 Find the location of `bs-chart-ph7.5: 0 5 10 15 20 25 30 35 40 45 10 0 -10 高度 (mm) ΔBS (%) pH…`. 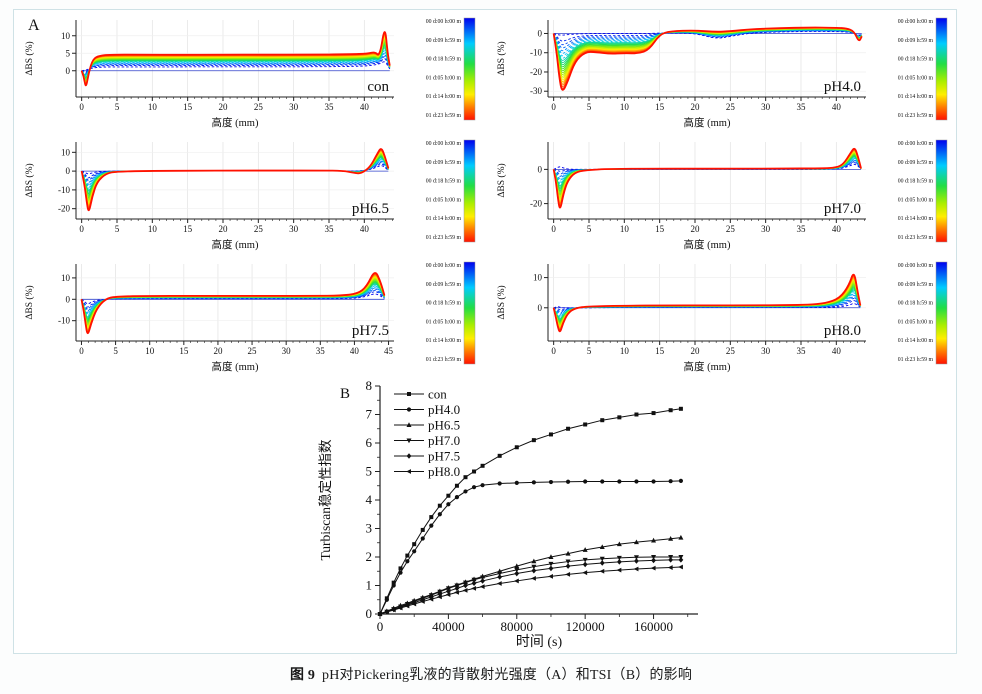

bs-chart-ph7.5: 0 5 10 15 20 25 30 35 40 45 10 0 -10 高度 (mm) ΔBS (%) pH… is located at coordinates (250, 317).